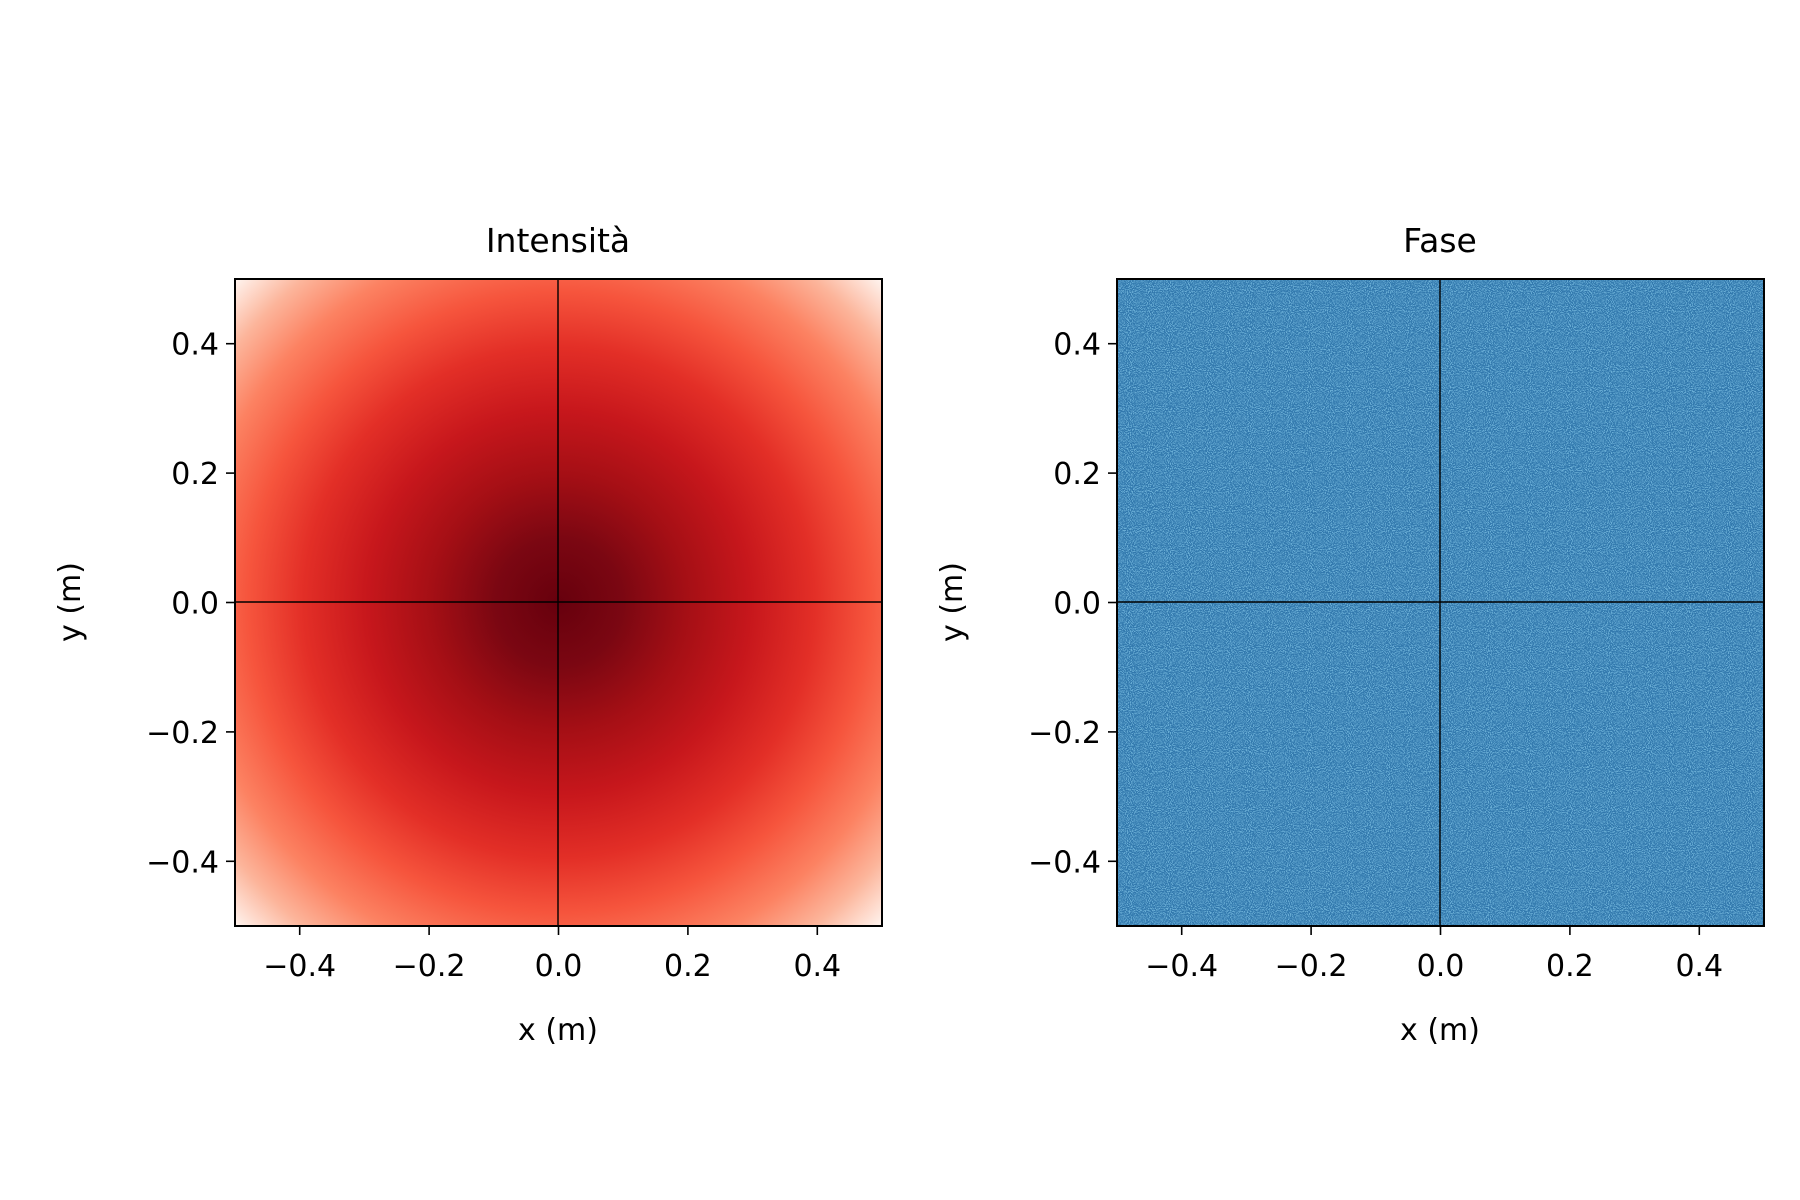 The width and height of the screenshot is (1800, 1200). What do you see at coordinates (1064, 733) in the screenshot?
I see `phase-y-tick-label: −0.2` at bounding box center [1064, 733].